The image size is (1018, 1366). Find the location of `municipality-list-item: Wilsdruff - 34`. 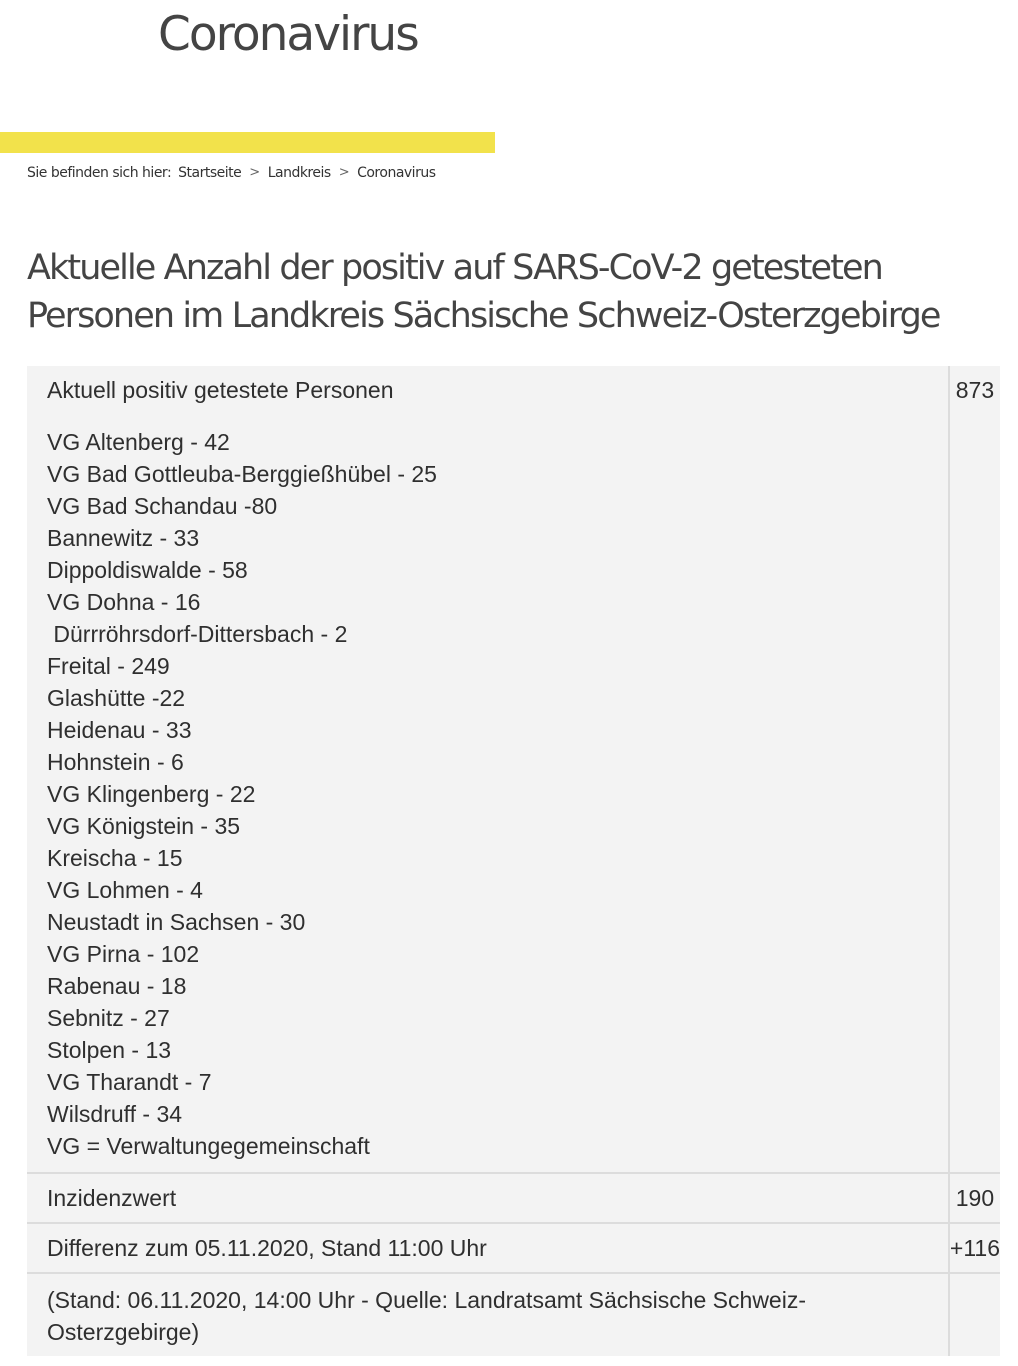

municipality-list-item: Wilsdruff - 34 is located at coordinates (115, 1114).